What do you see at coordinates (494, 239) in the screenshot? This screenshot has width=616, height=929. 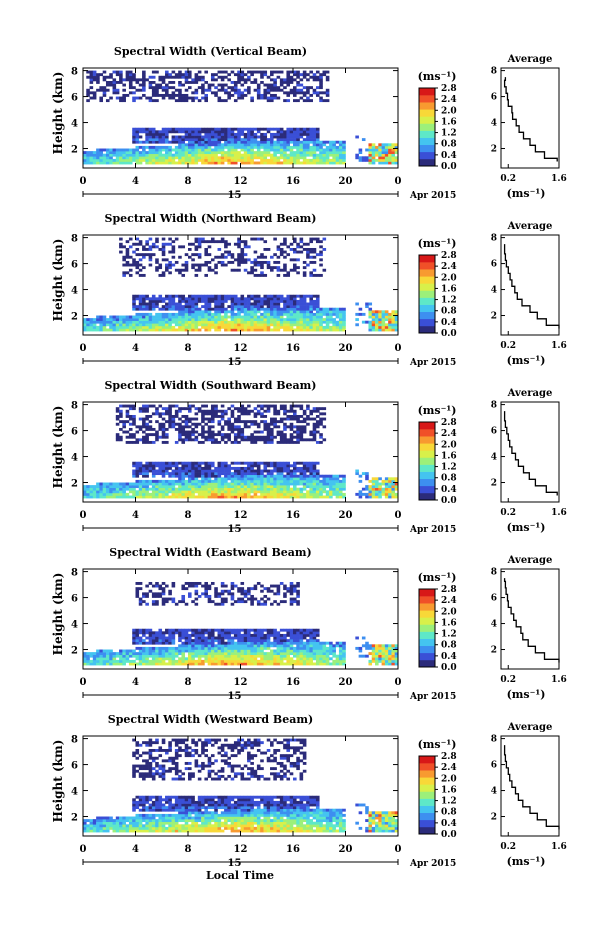 I see `average-y-tick-label: 8` at bounding box center [494, 239].